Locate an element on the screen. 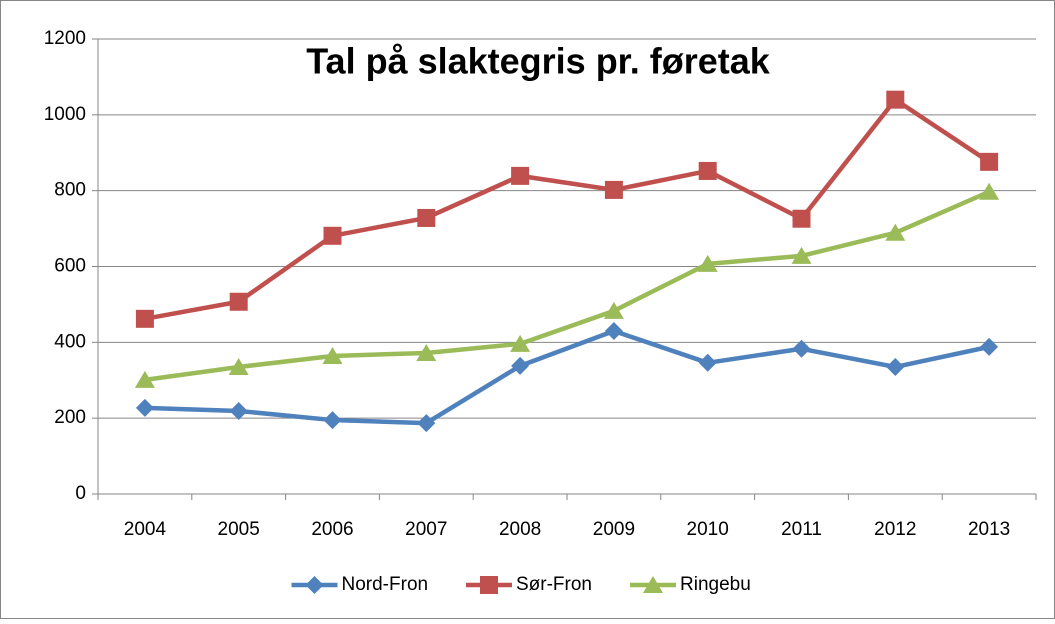  x-tick-label: 2009 is located at coordinates (614, 529).